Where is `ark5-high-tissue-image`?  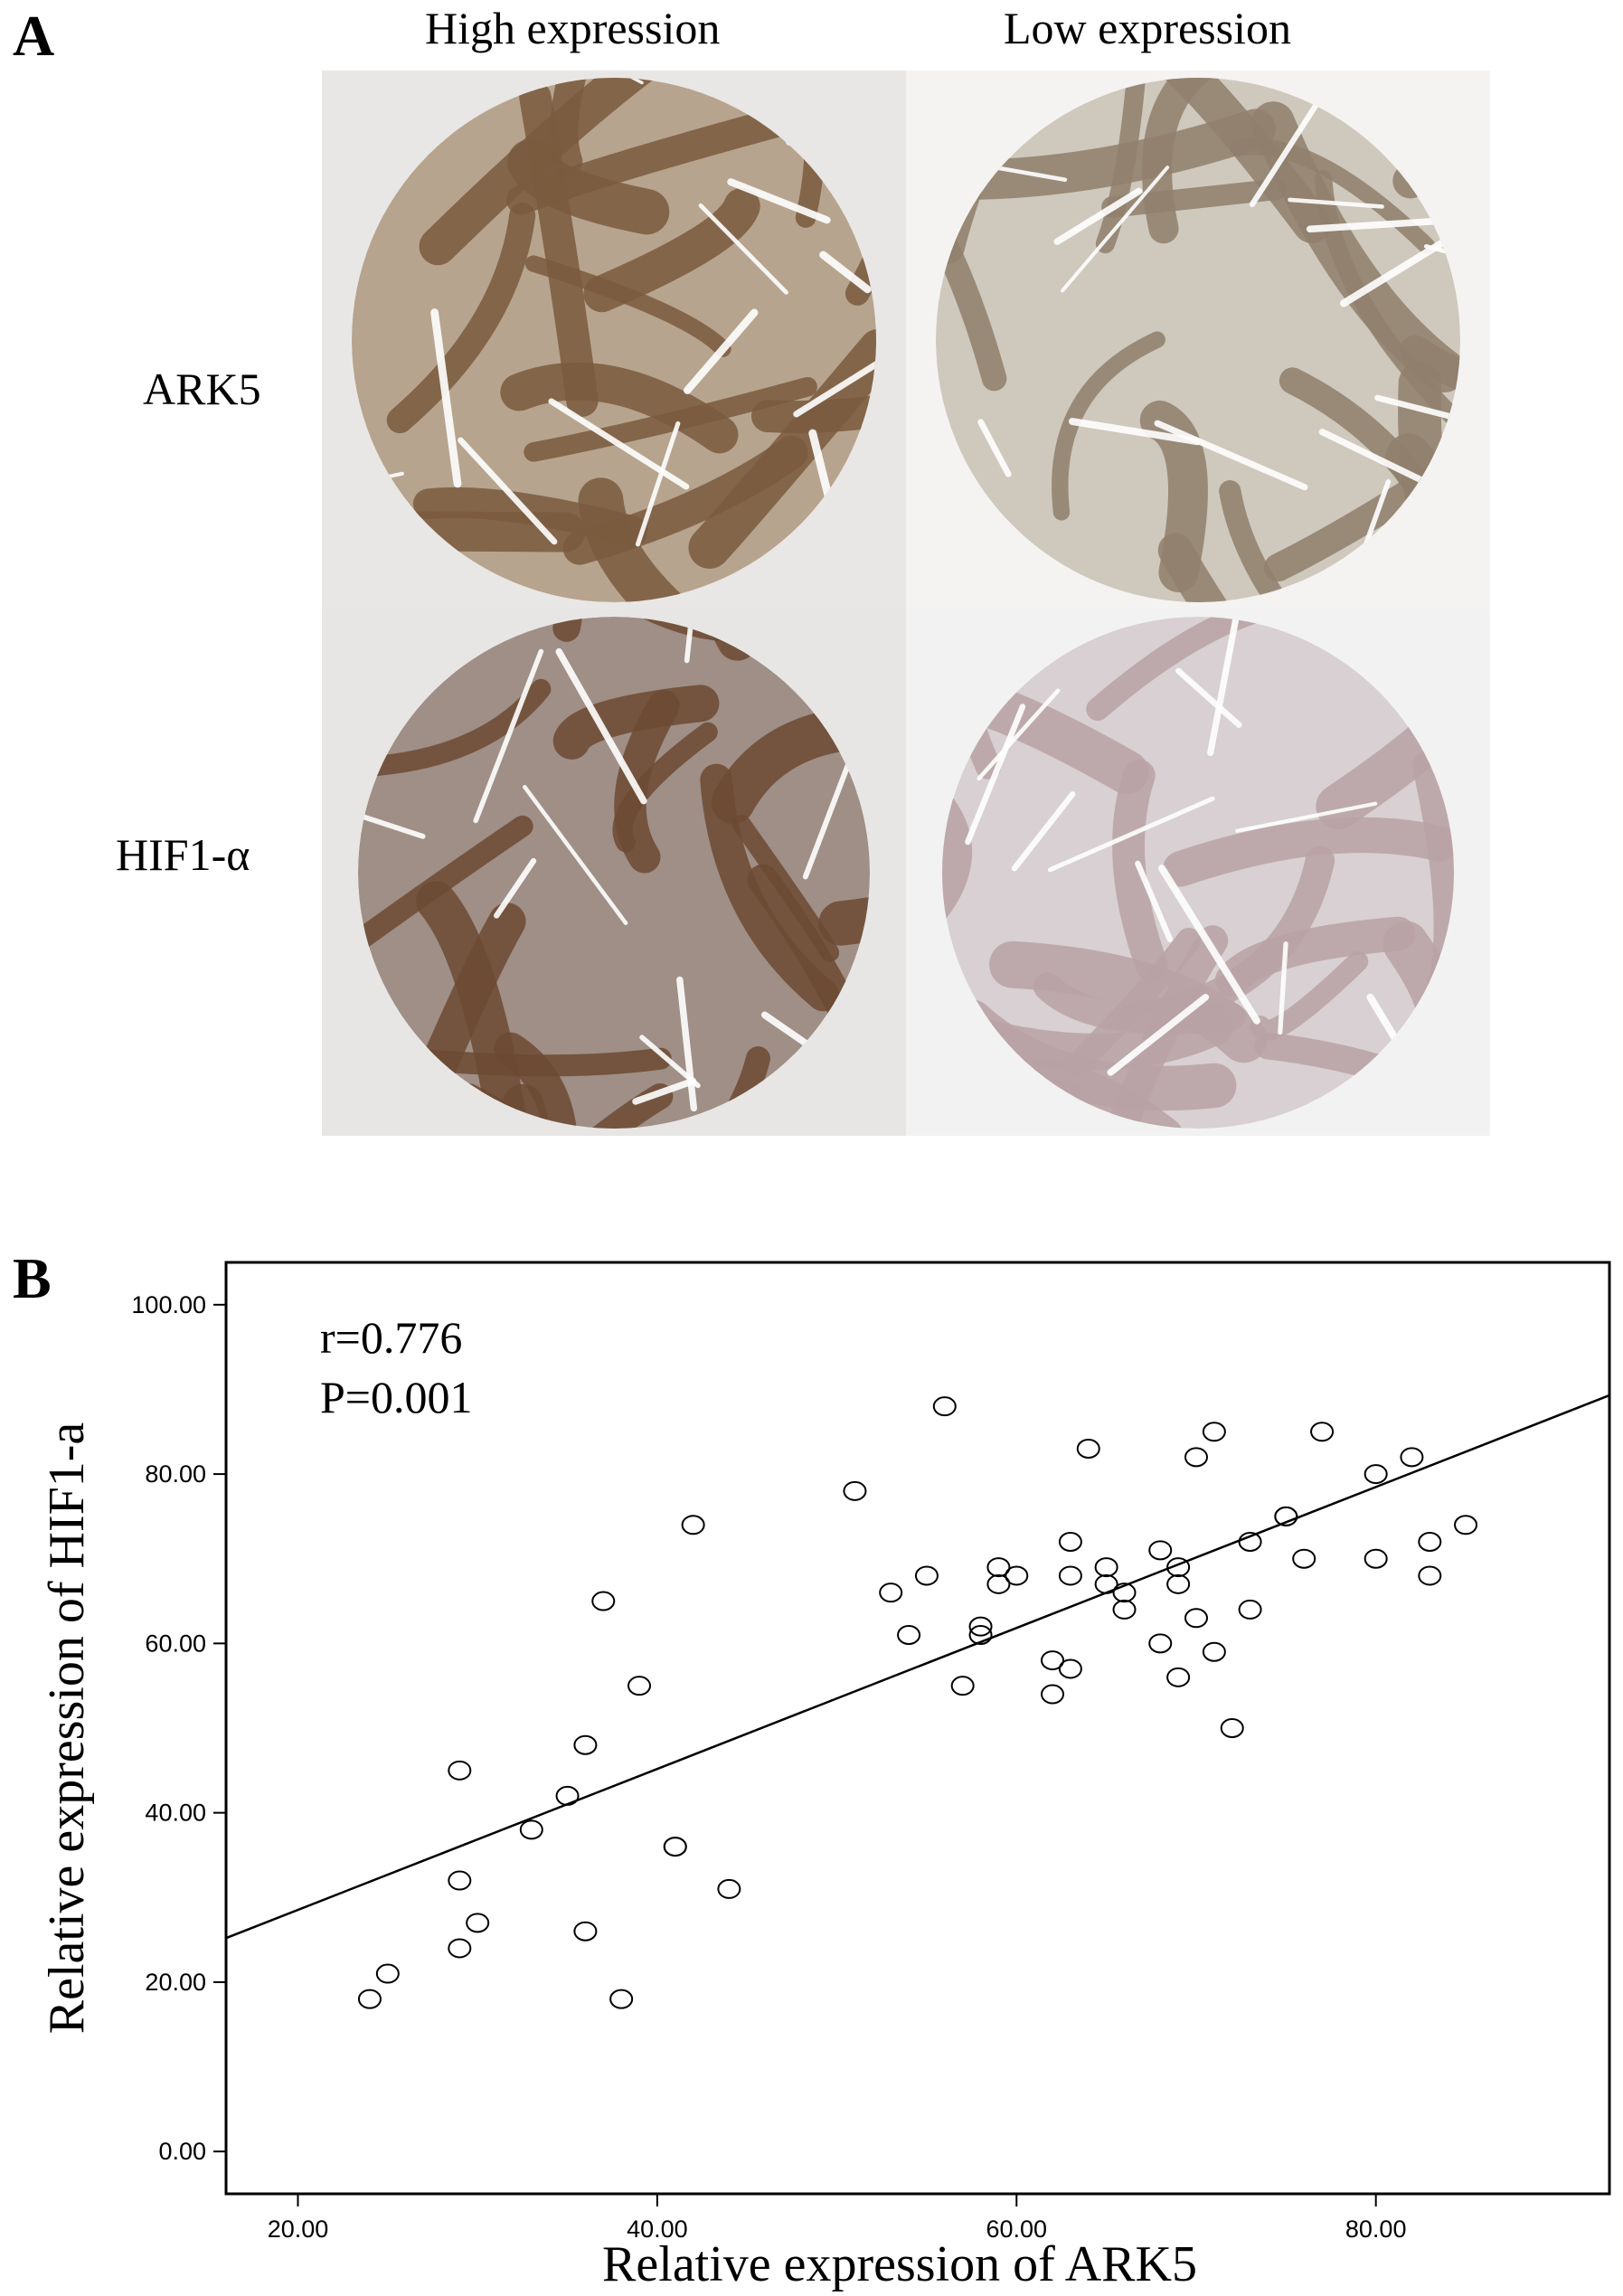 ark5-high-tissue-image is located at coordinates (614, 340).